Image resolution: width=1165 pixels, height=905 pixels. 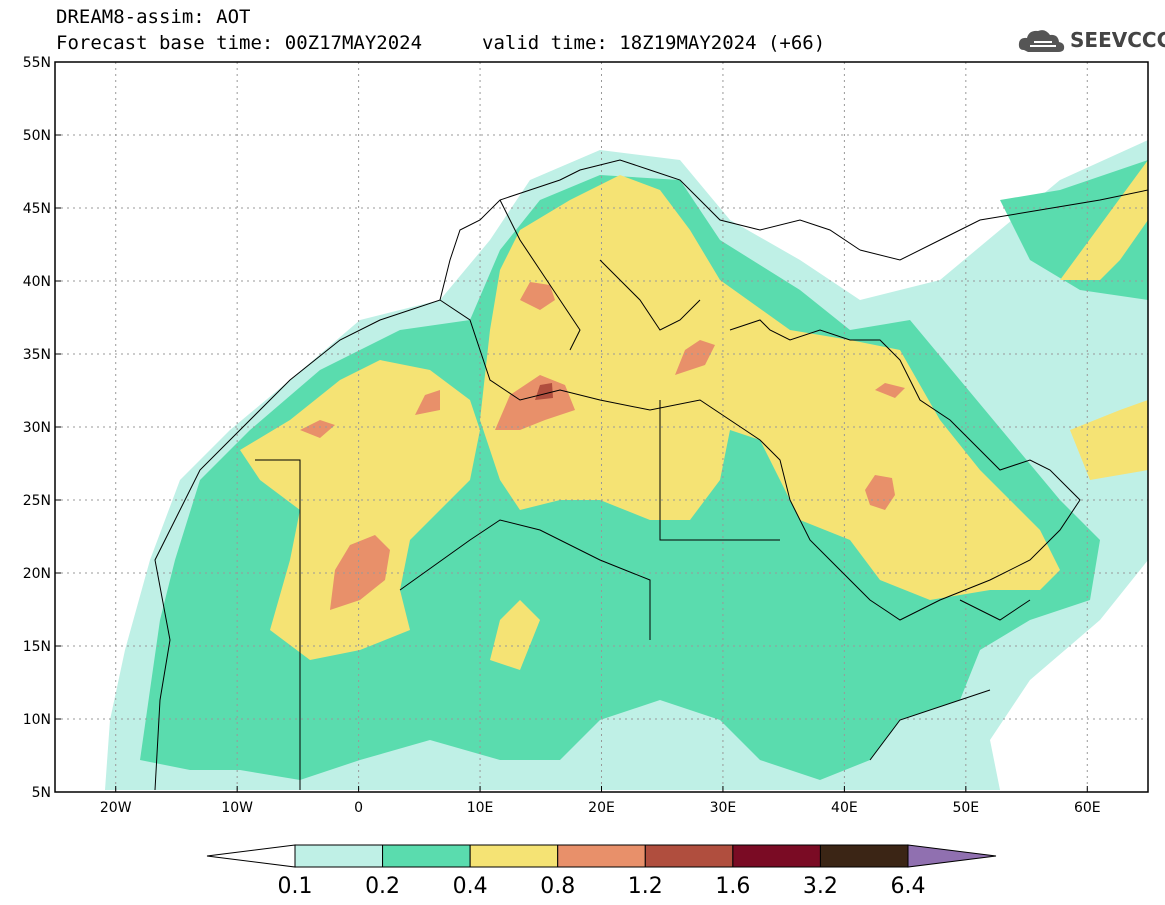 I want to click on aot-contour-0.8-algeria, so click(x=427, y=402).